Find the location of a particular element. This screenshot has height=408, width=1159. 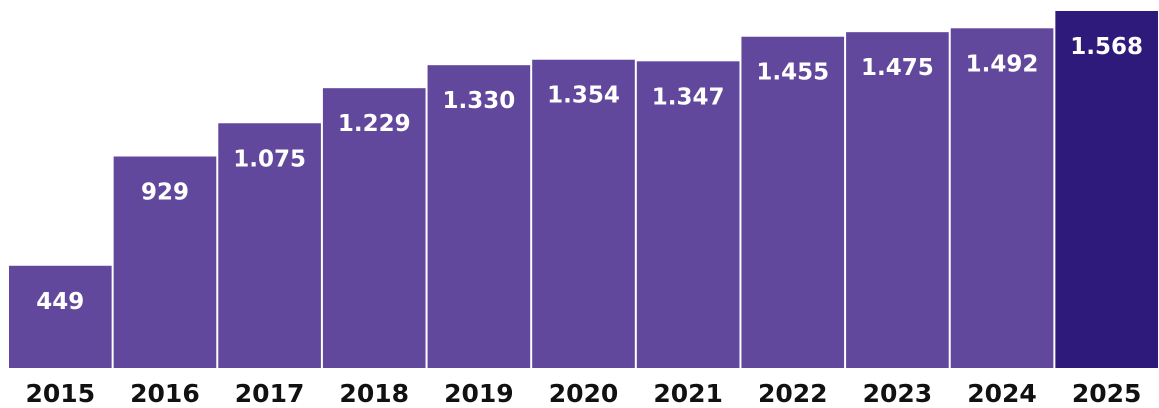

bar-2024 is located at coordinates (1002, 198).